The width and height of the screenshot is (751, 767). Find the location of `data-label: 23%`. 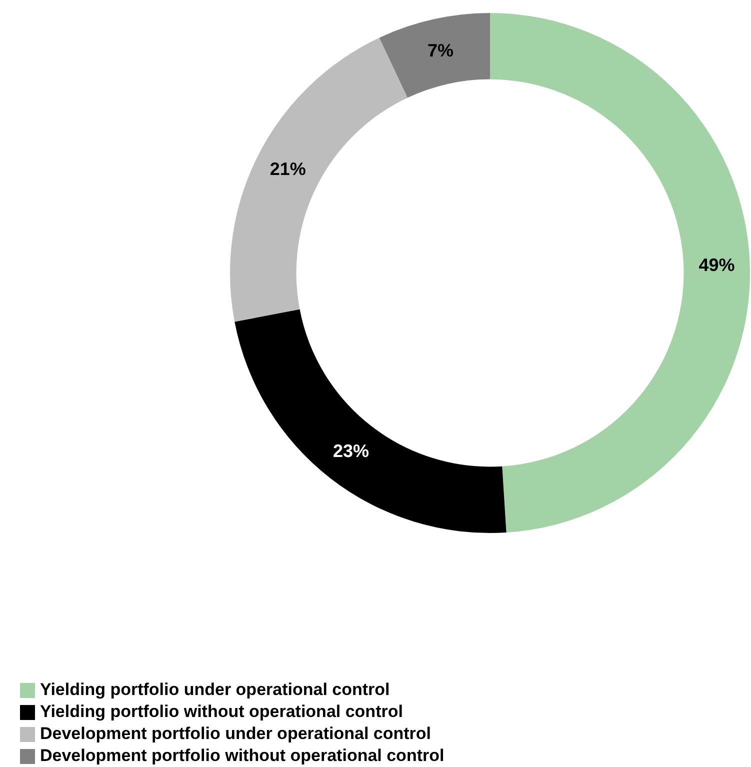

data-label: 23% is located at coordinates (350, 451).